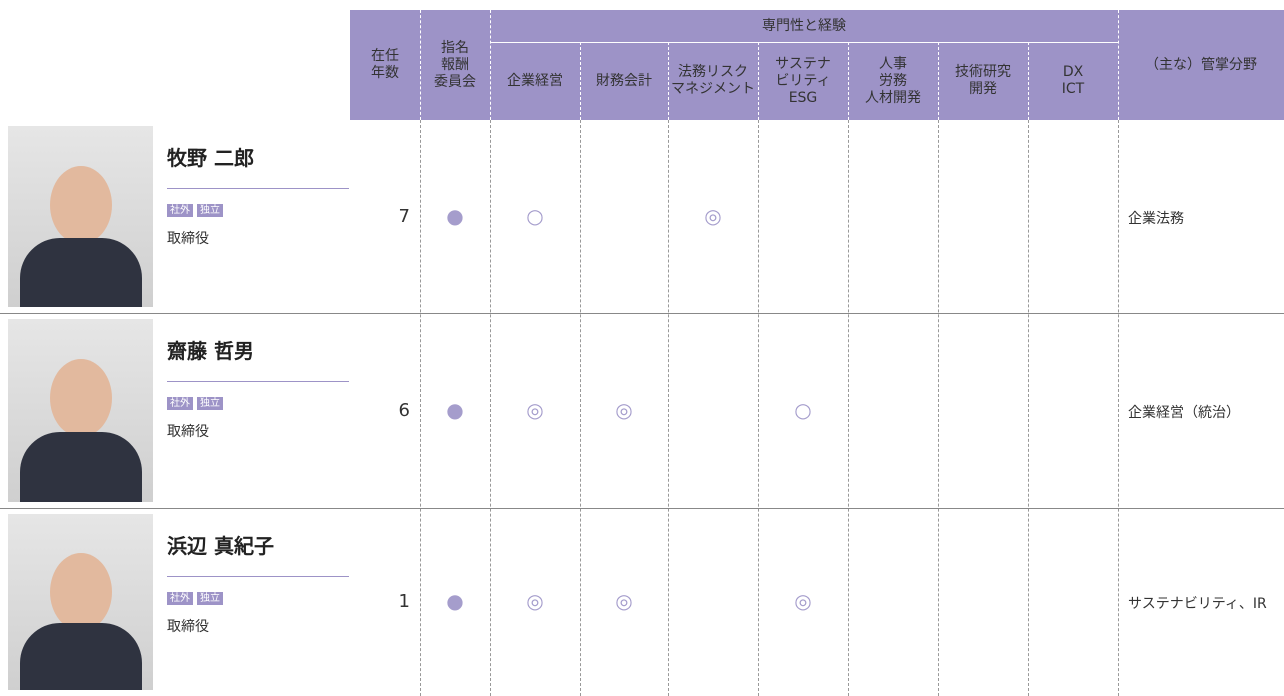 This screenshot has width=1284, height=696. I want to click on header-line: サステナ, so click(803, 63).